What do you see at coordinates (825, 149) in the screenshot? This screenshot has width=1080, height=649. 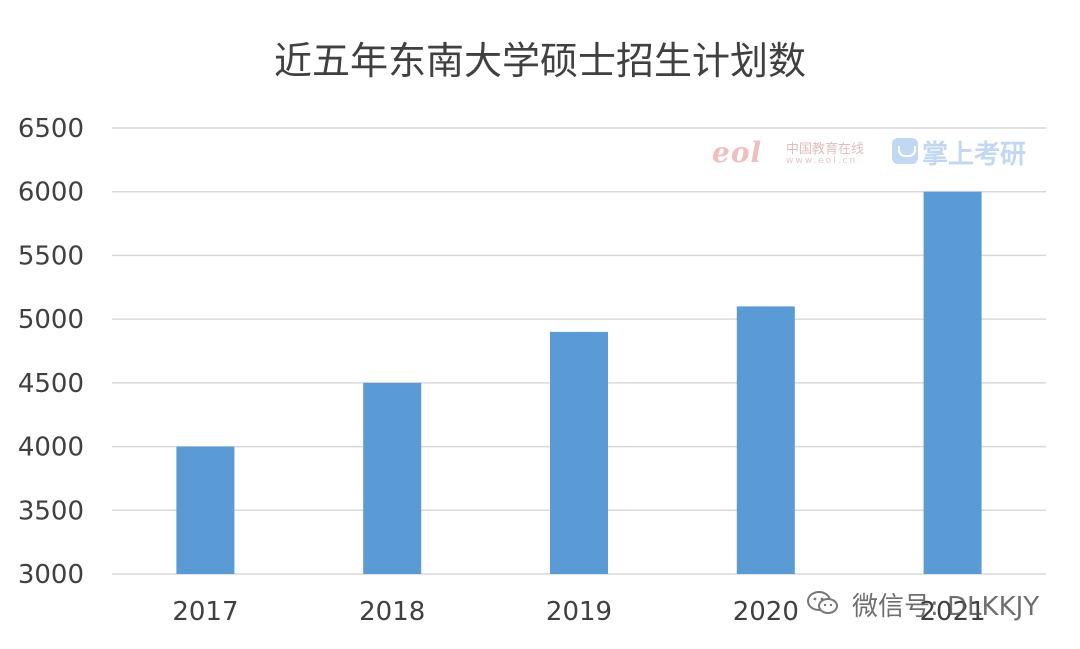 I see `eol-name: 中国教育在线` at bounding box center [825, 149].